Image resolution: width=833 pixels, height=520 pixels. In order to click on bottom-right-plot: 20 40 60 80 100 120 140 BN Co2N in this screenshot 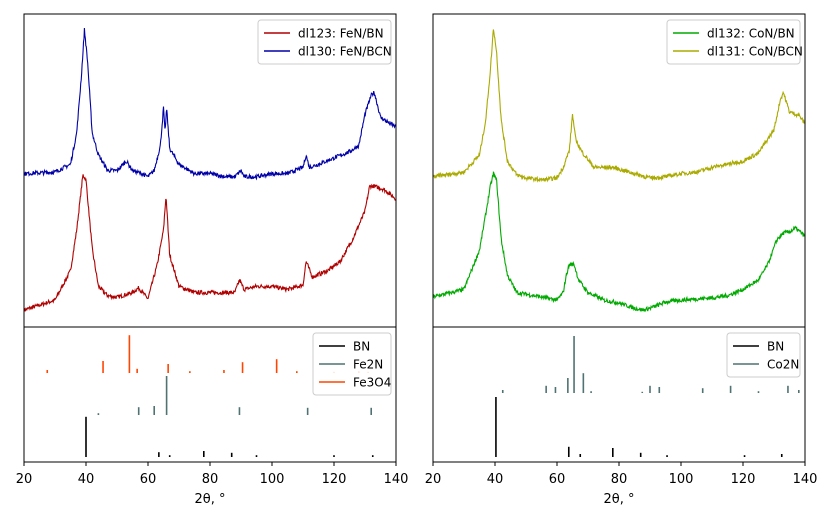, I will do `click(621, 406)`.